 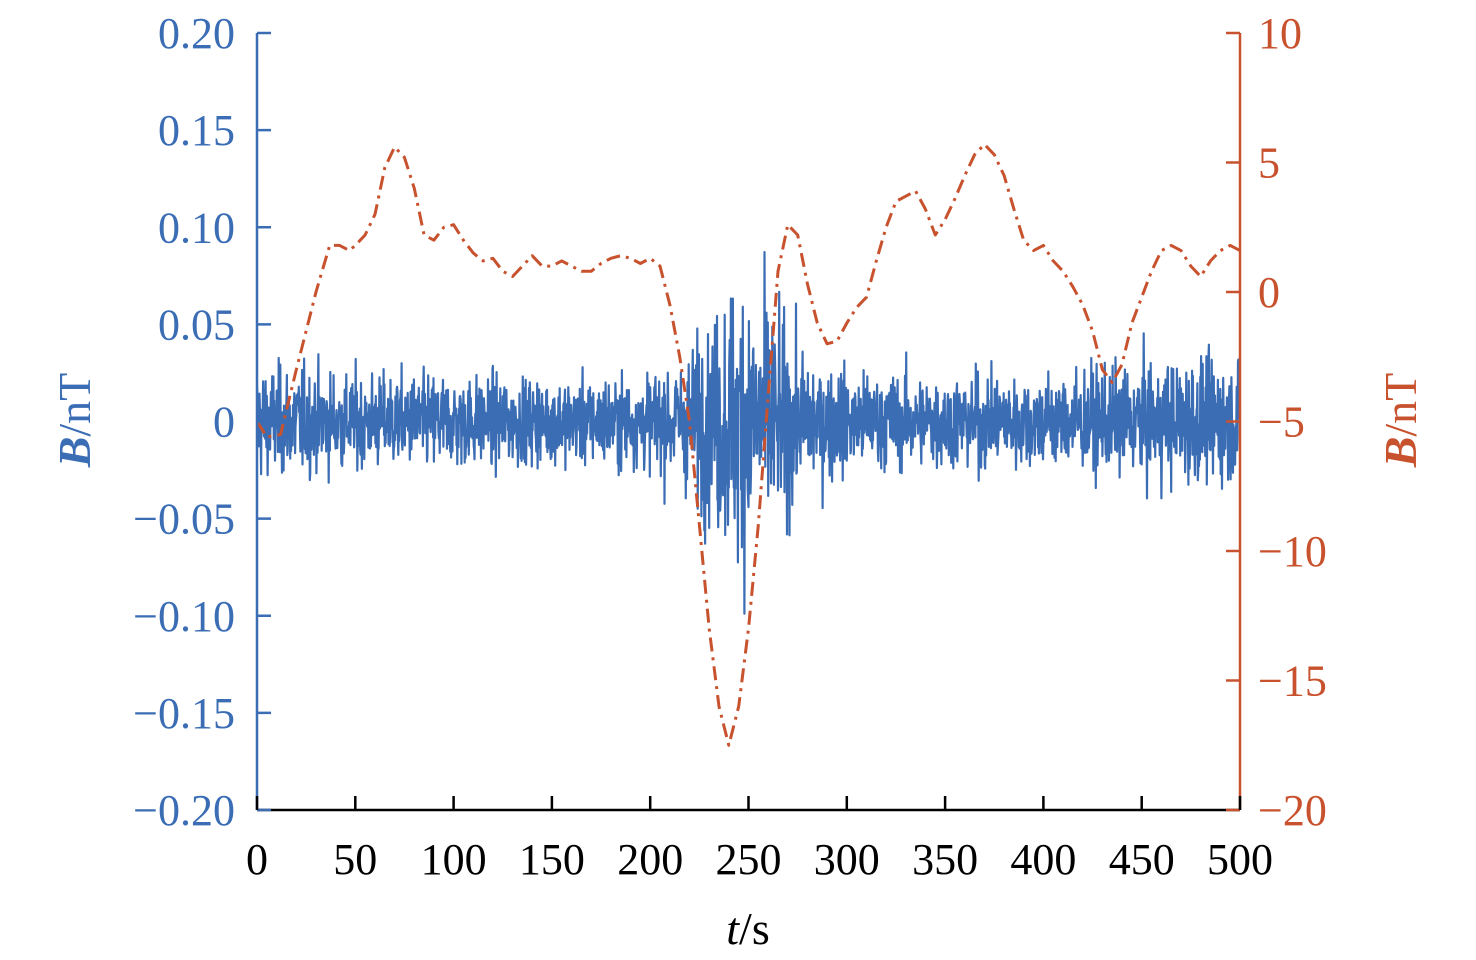 I want to click on y-left-tick-label: 0.15, so click(x=196, y=130).